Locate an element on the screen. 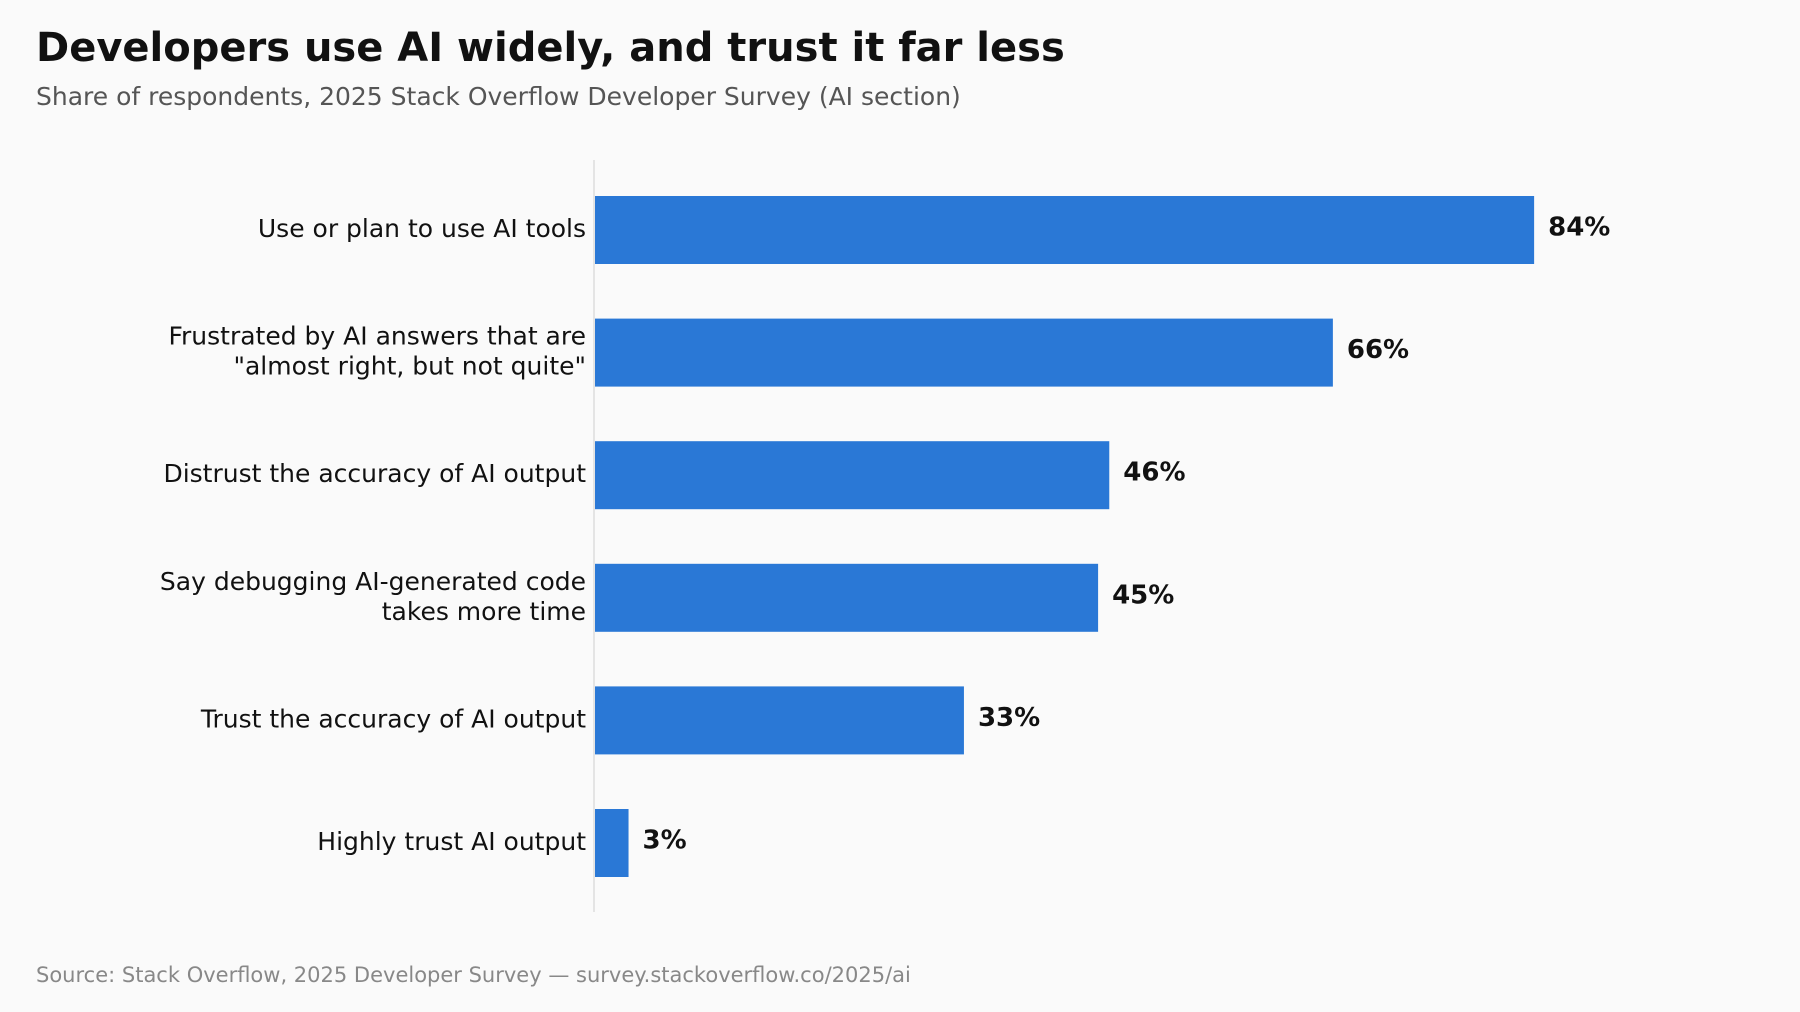  category-label: Use or plan to use AI tools is located at coordinates (422, 228).